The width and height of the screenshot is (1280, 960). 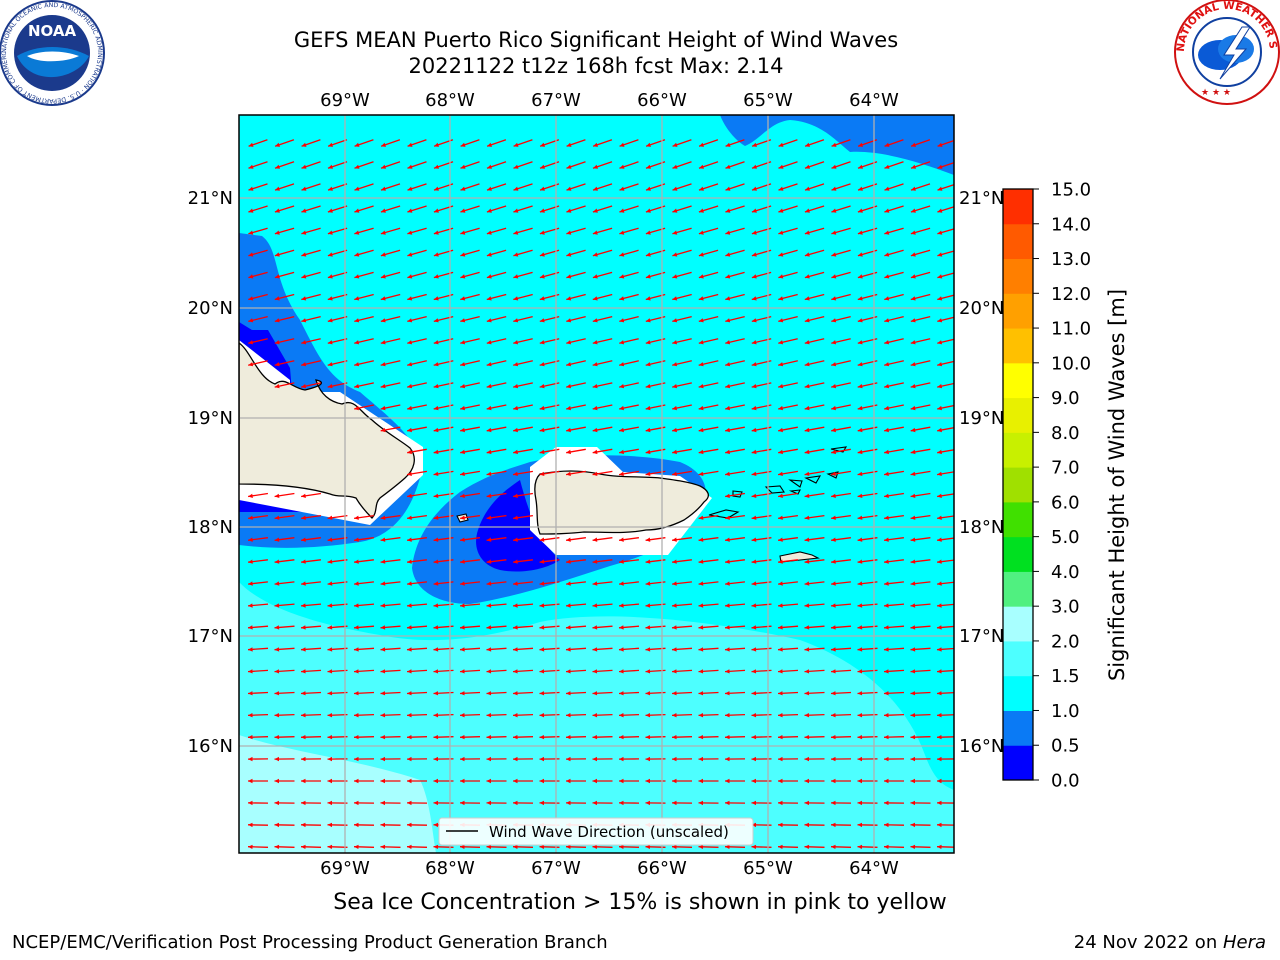 I want to click on colorbar-tick-label: 7.0, so click(x=1065, y=468).